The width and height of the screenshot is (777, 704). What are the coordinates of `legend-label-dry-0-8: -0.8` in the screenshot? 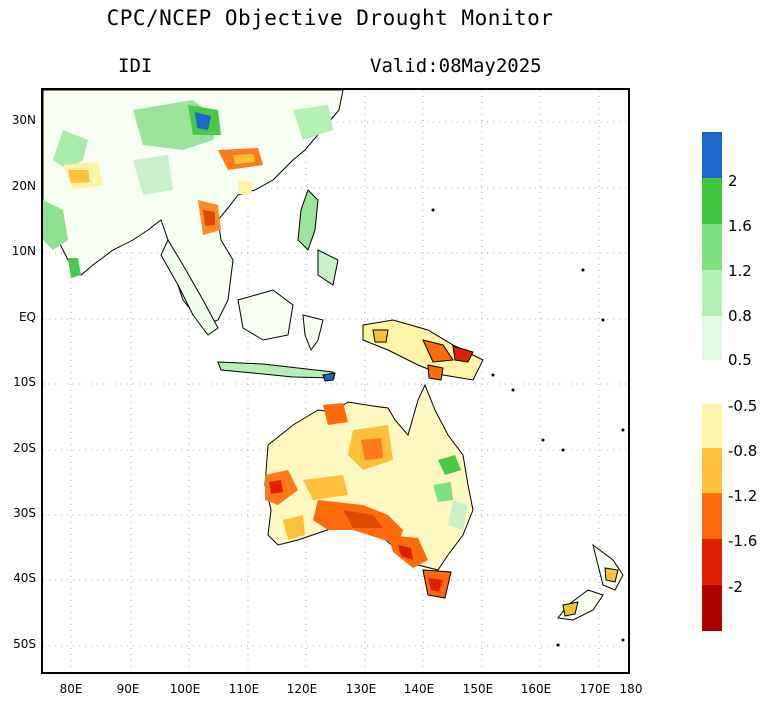 It's located at (743, 451).